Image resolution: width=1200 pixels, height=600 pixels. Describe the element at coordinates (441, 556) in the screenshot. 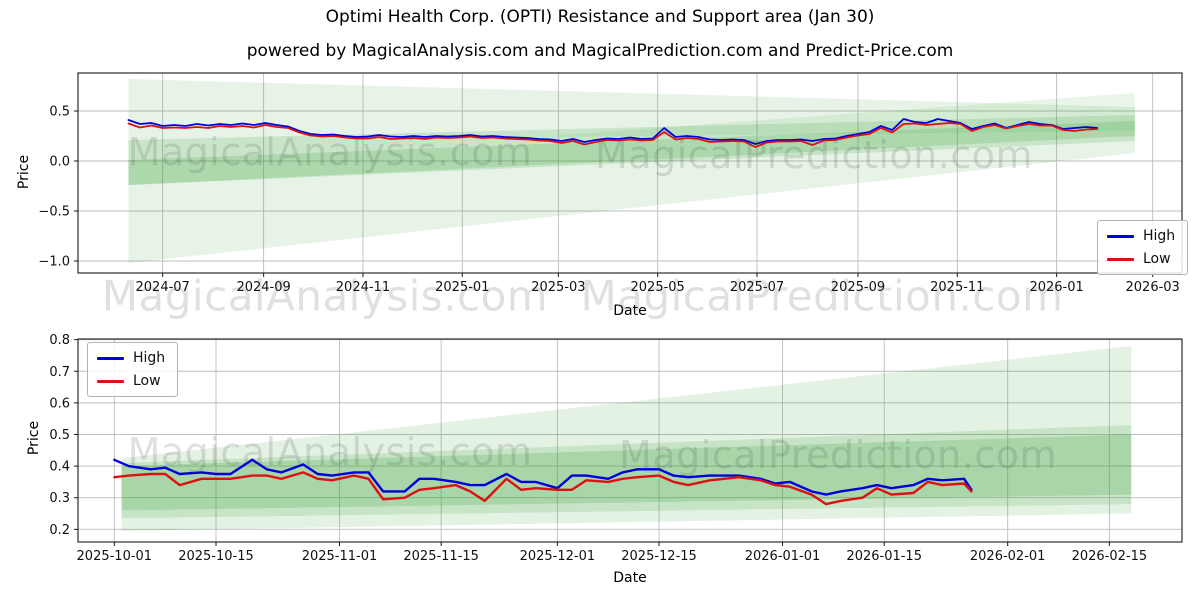

I see `x-tick-label: 2025-11-15` at that location.